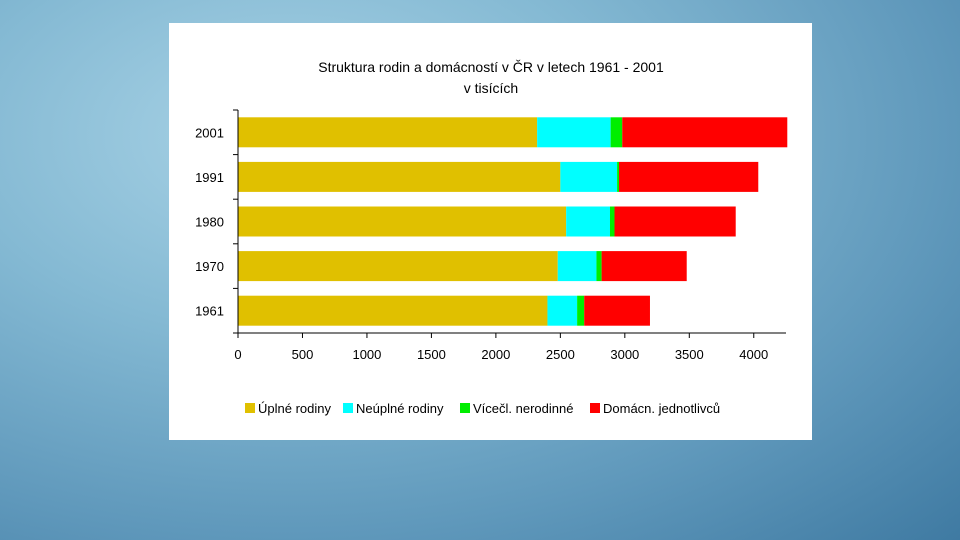 The image size is (960, 540). What do you see at coordinates (560, 354) in the screenshot?
I see `x-tick-label: 2500` at bounding box center [560, 354].